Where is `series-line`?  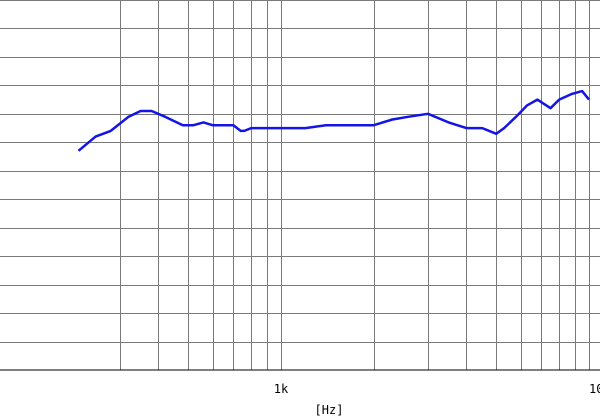
series-line is located at coordinates (333, 120).